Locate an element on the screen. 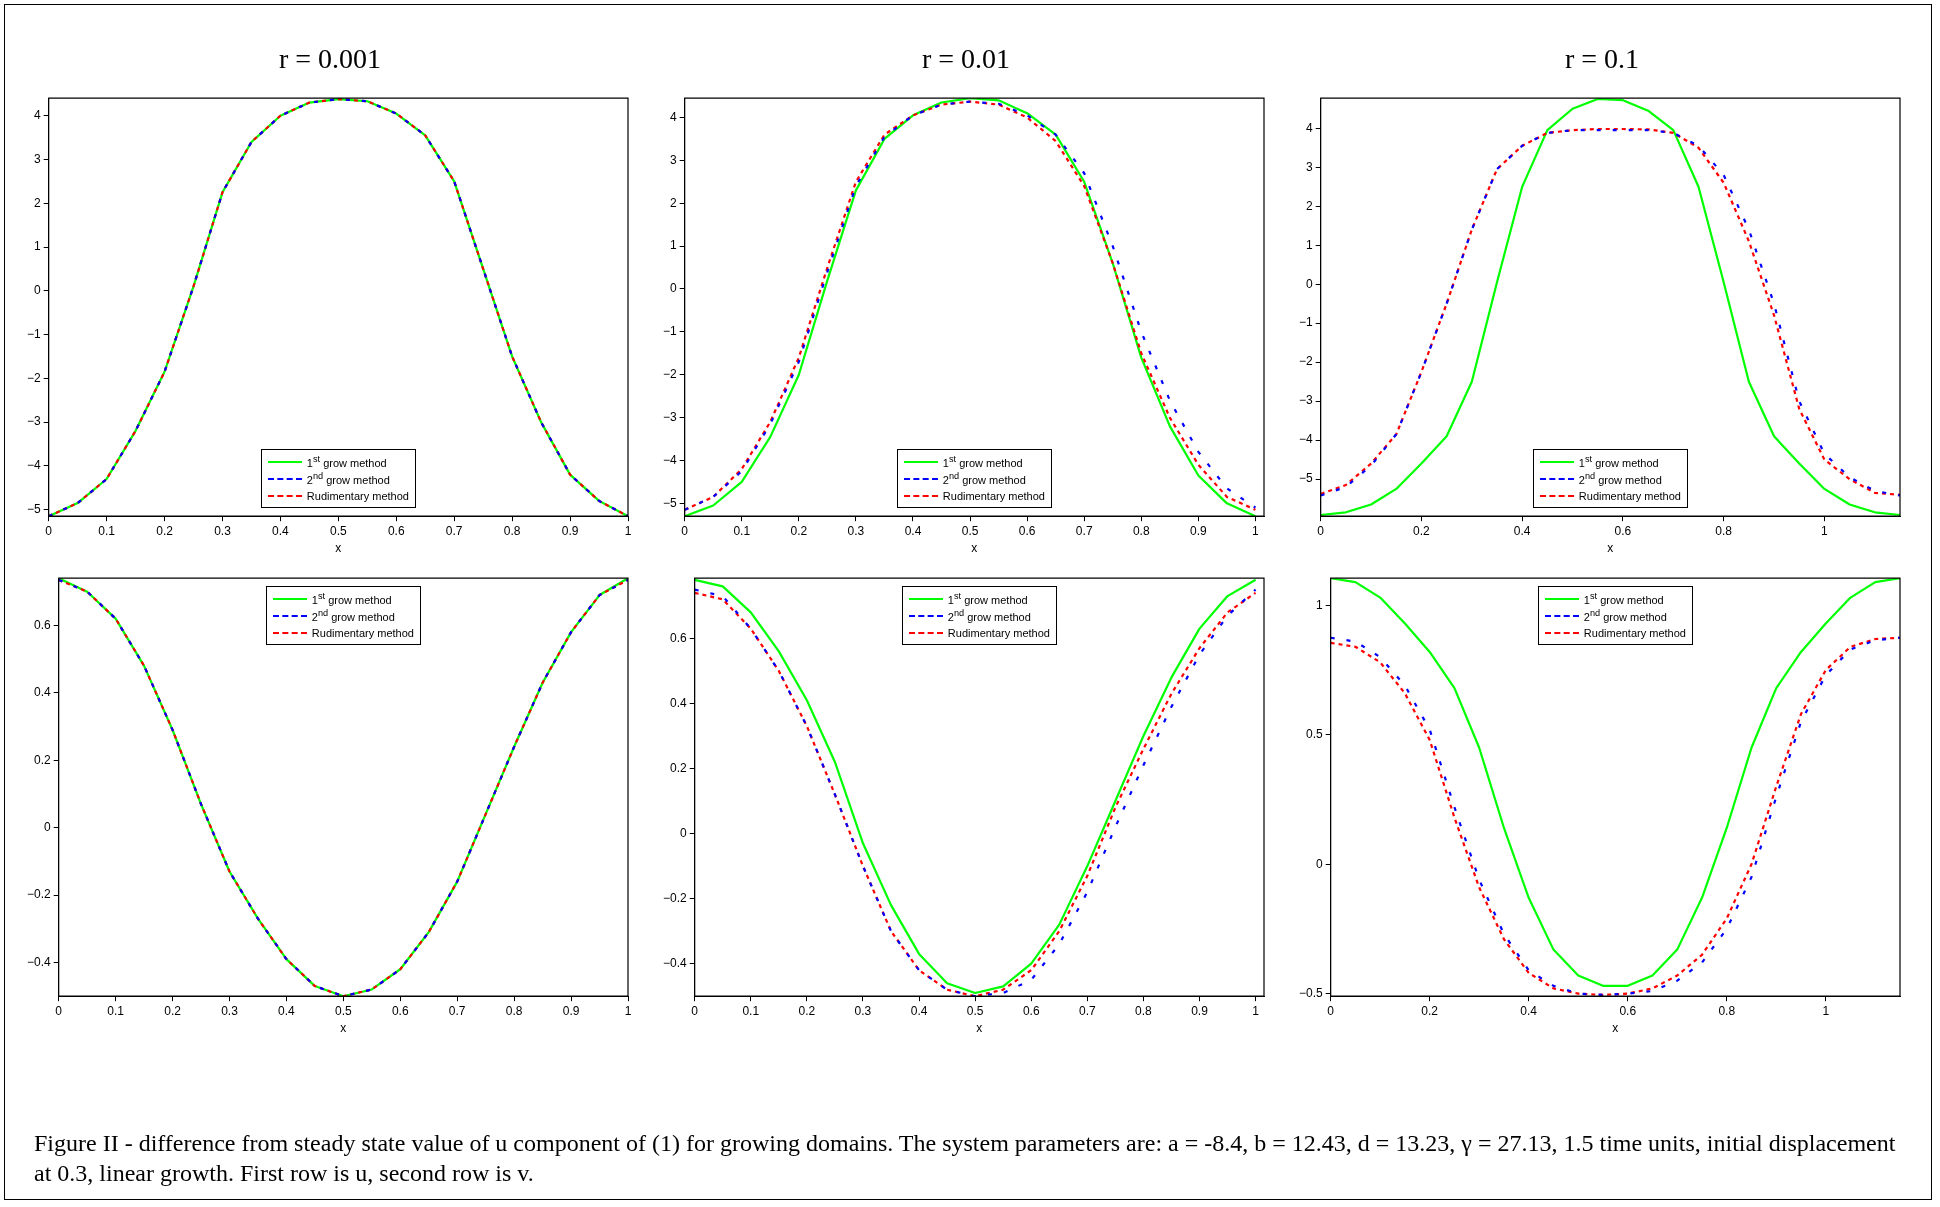  y-tick-label: 0.4 is located at coordinates (43, 692).